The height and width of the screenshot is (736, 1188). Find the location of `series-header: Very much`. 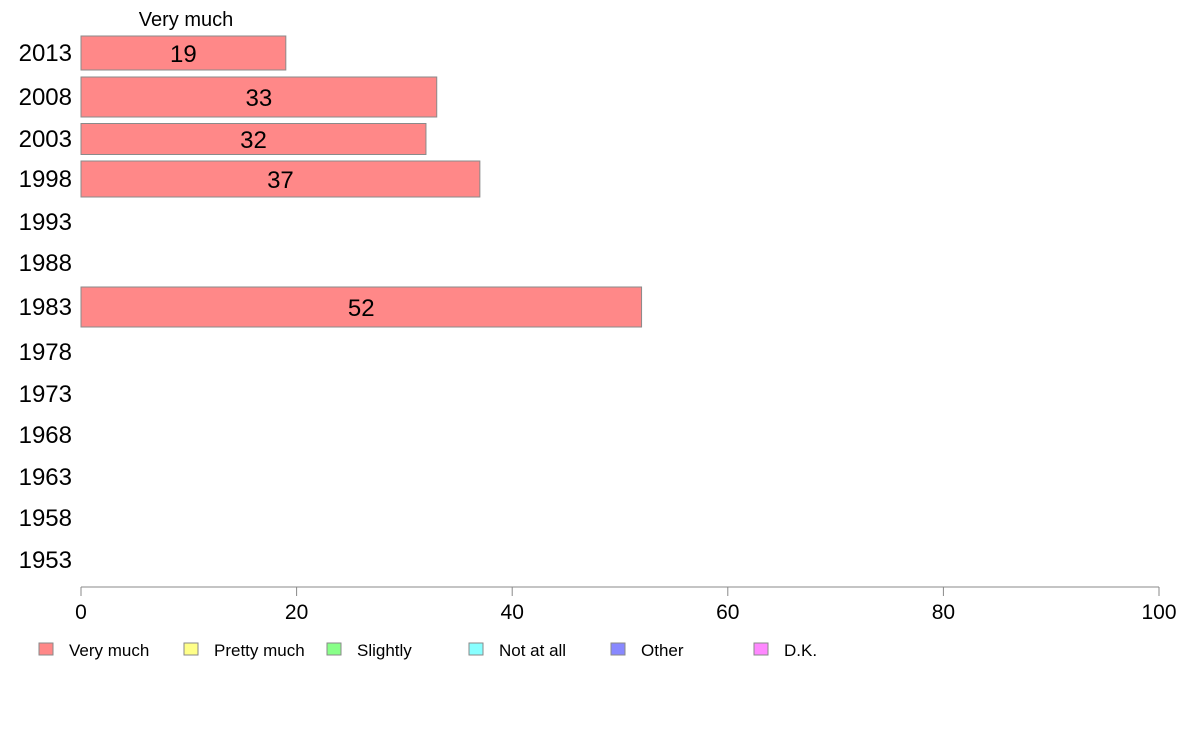

series-header: Very much is located at coordinates (186, 20).